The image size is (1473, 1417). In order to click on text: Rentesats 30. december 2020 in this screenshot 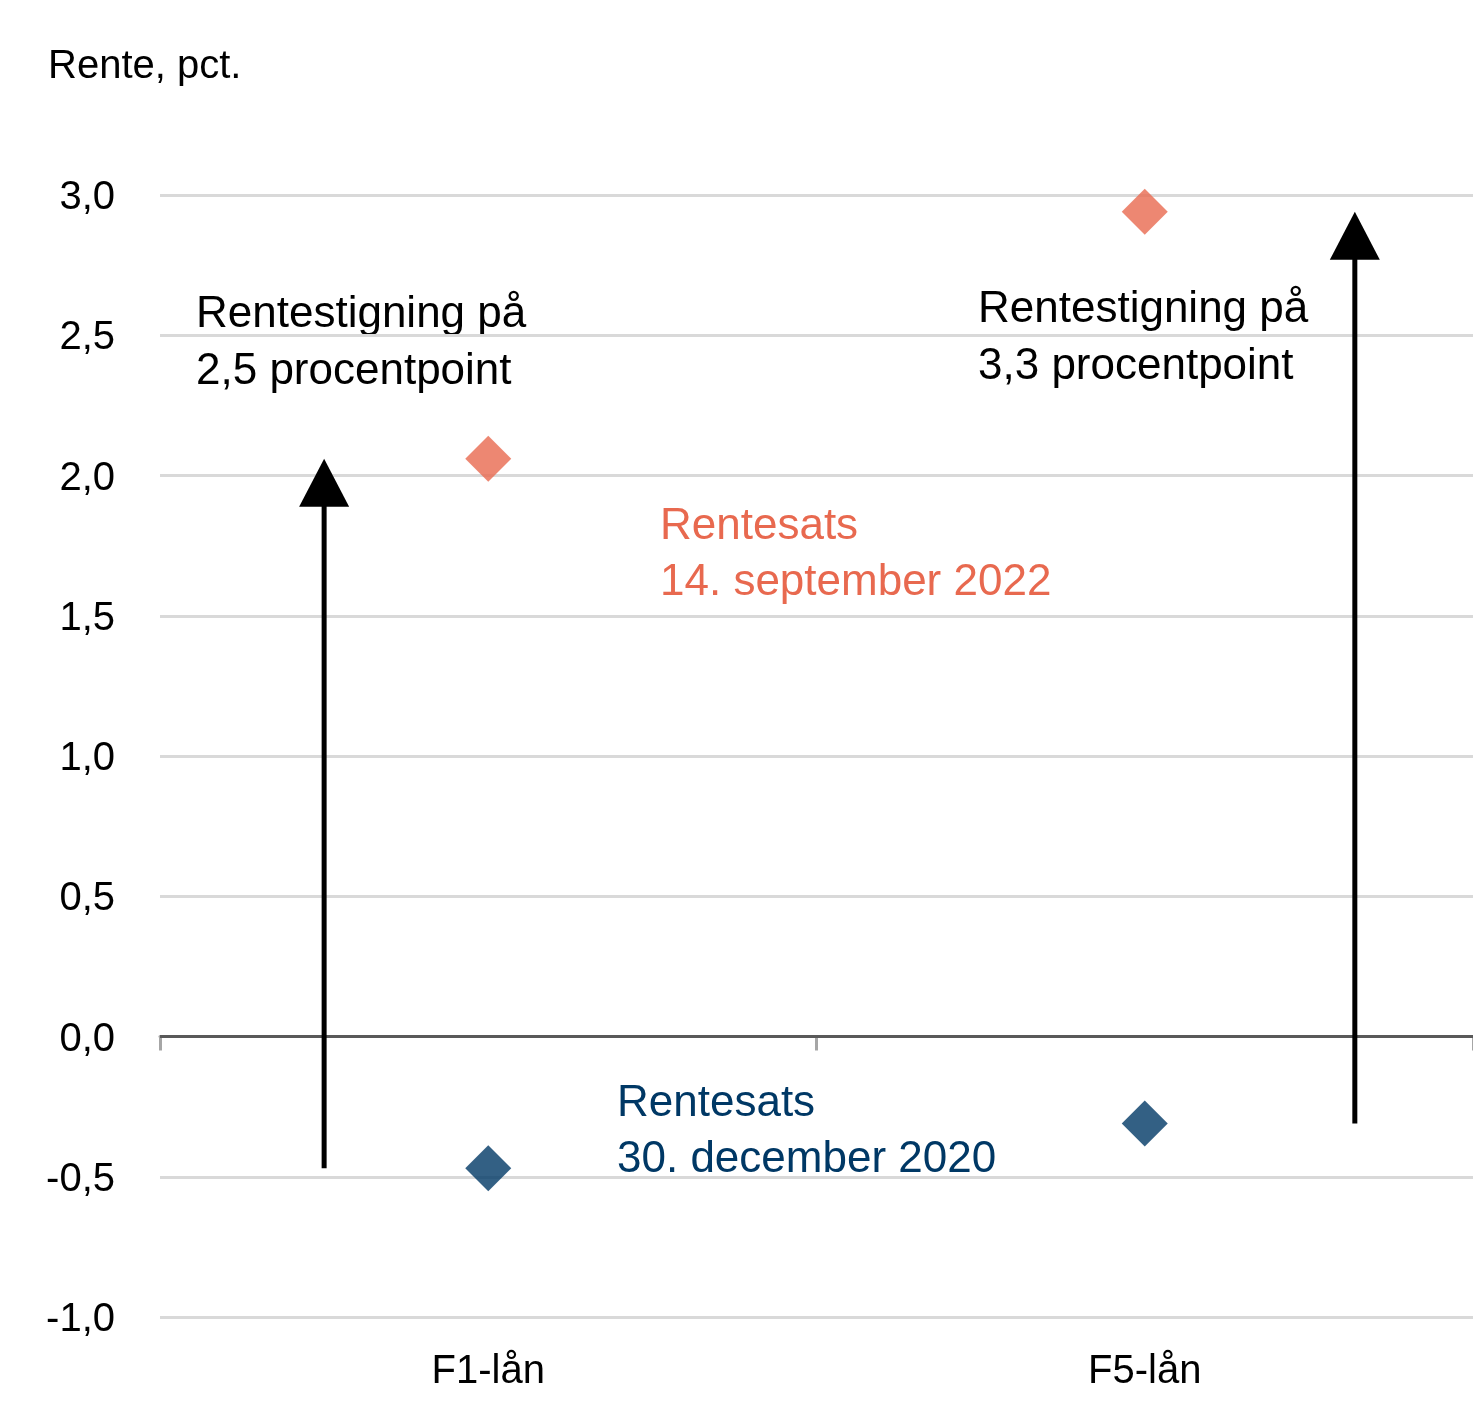, I will do `click(807, 1128)`.